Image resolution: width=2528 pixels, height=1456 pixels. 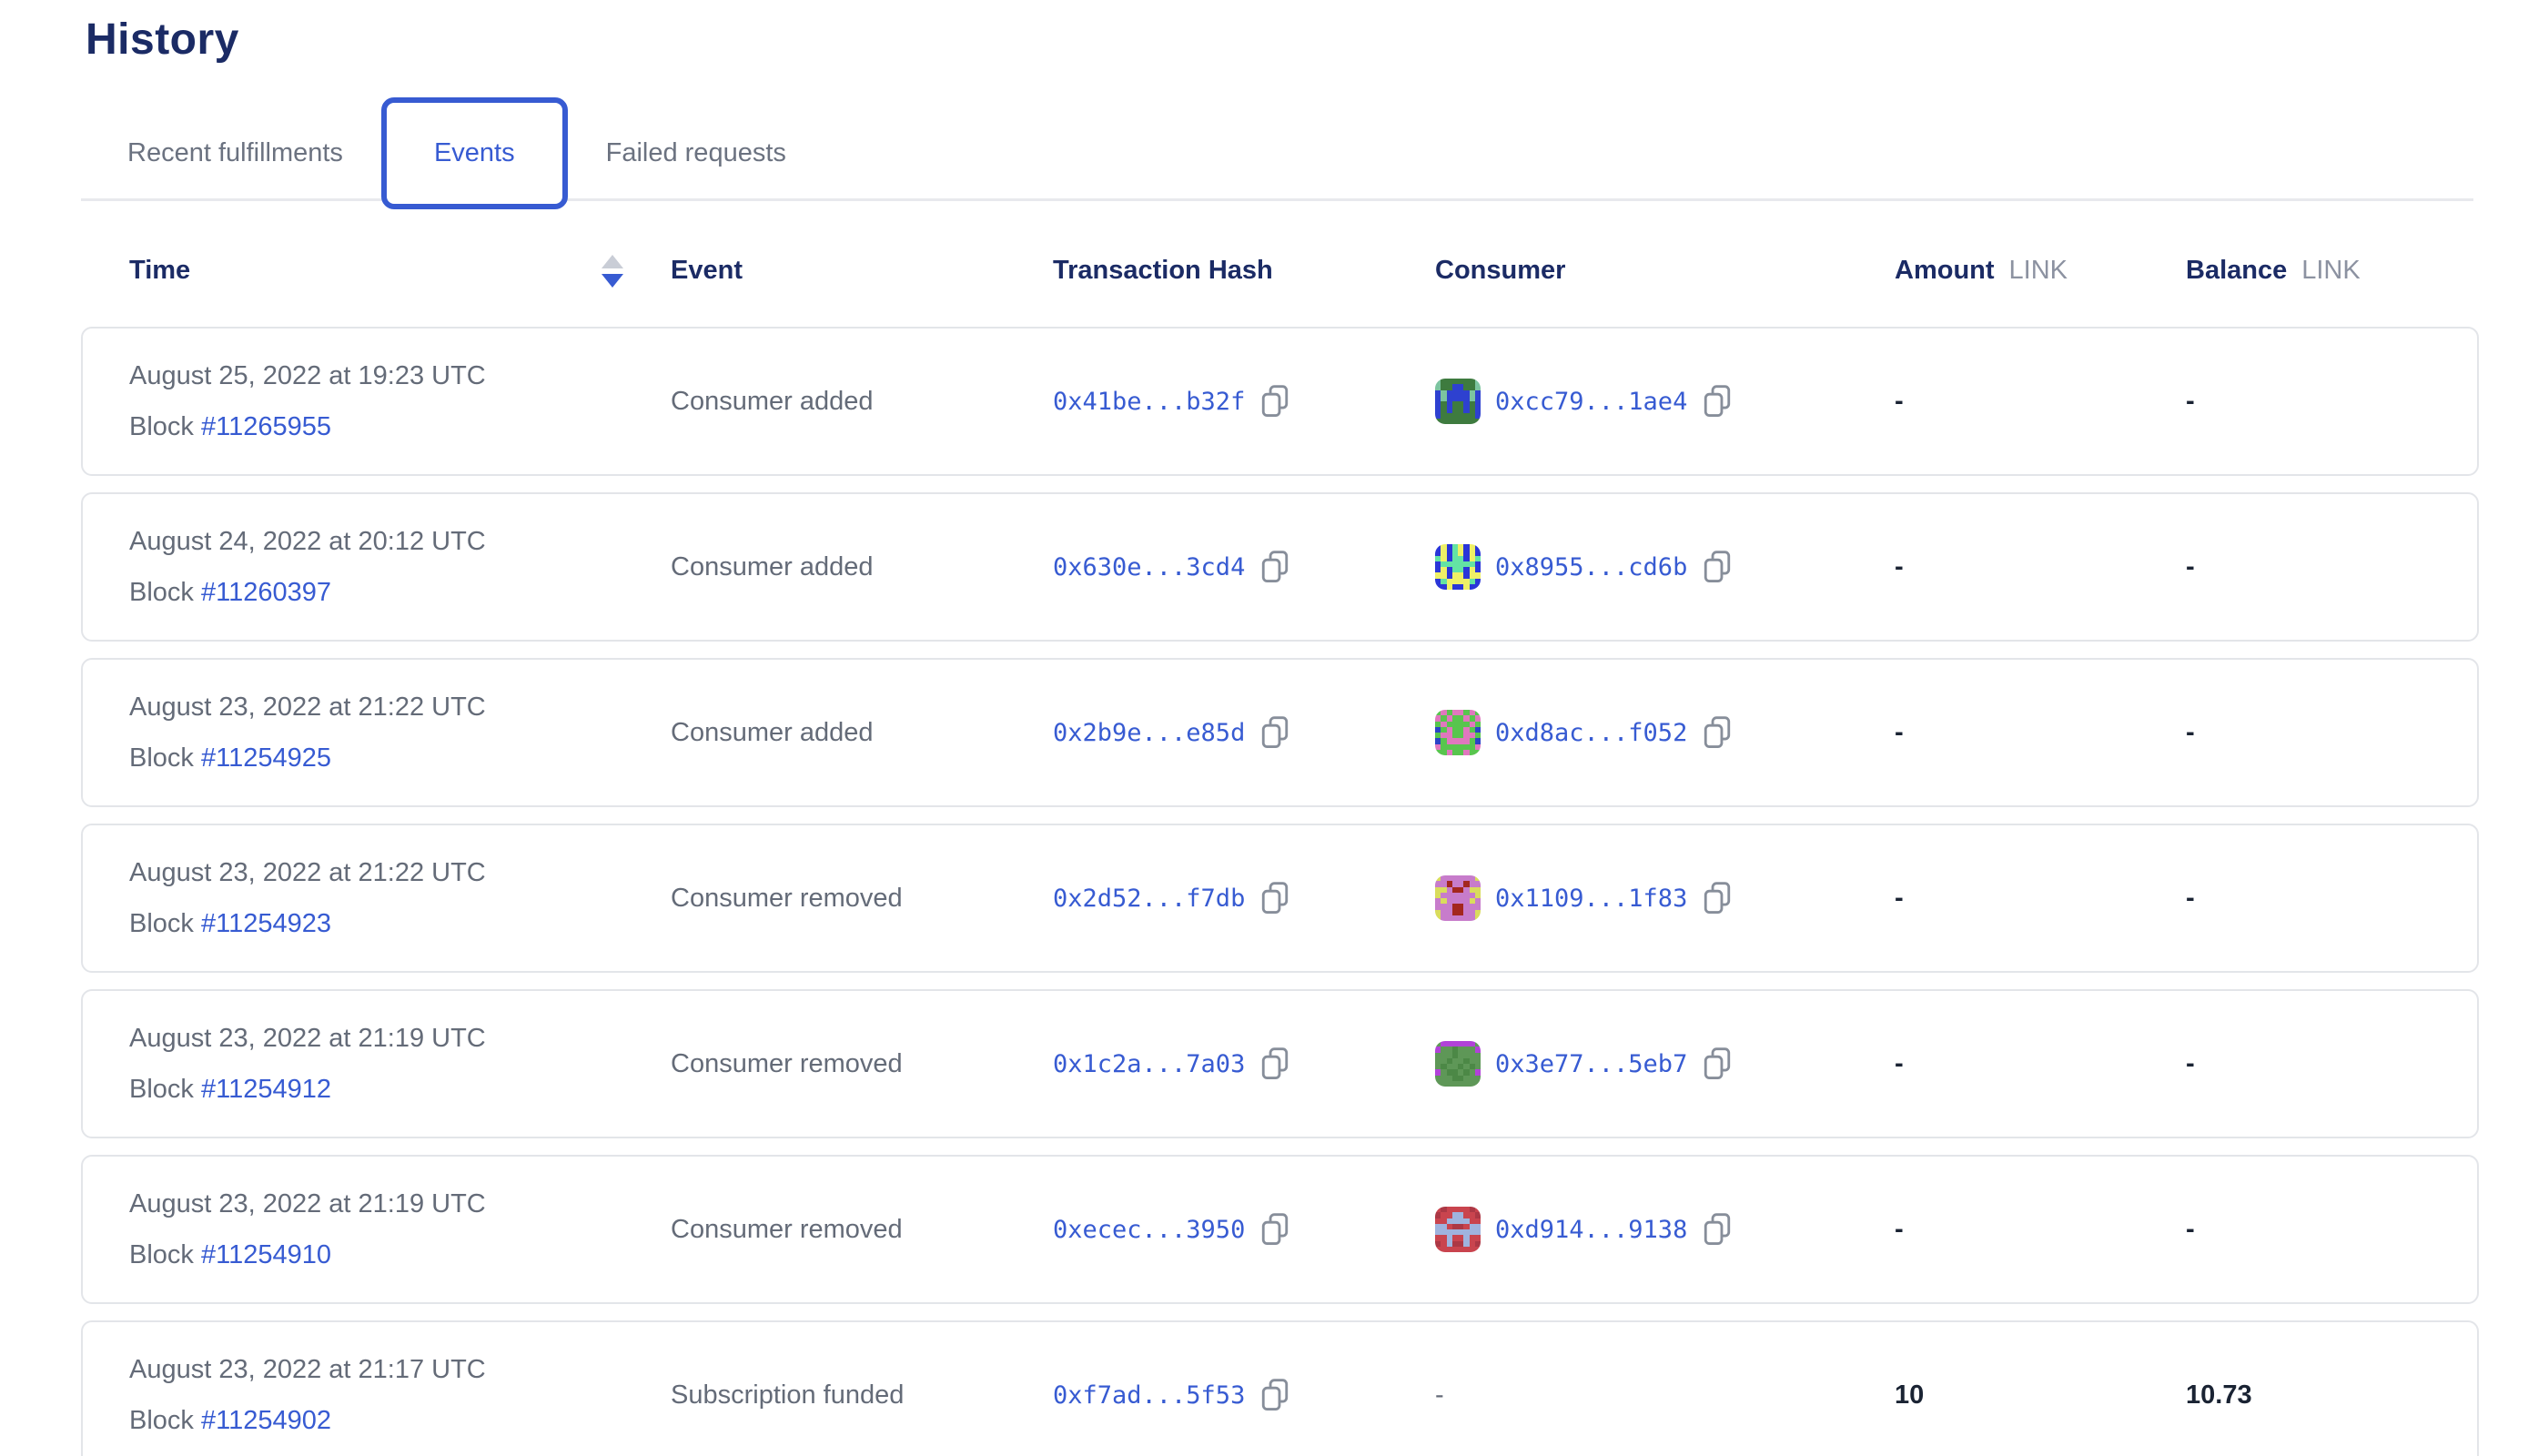 What do you see at coordinates (265, 758) in the screenshot?
I see `block-link: #11254925` at bounding box center [265, 758].